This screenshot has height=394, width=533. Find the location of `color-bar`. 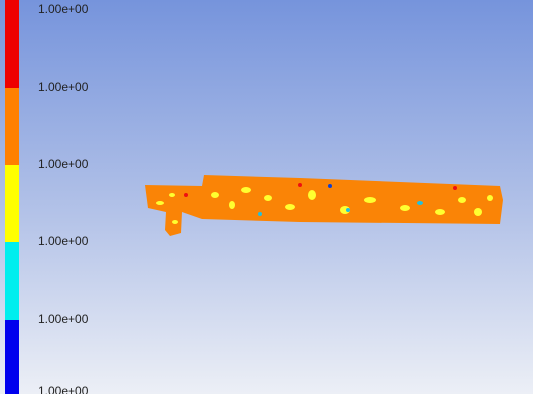

color-bar is located at coordinates (12, 197).